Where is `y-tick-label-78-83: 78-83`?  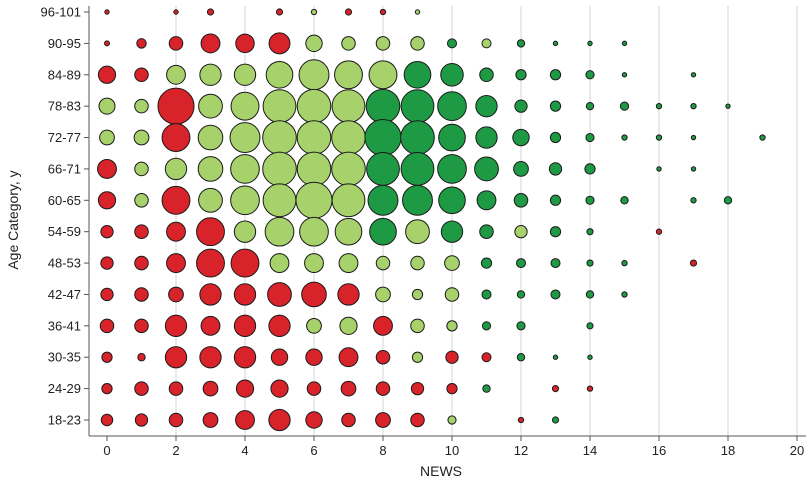 y-tick-label-78-83: 78-83 is located at coordinates (64, 106).